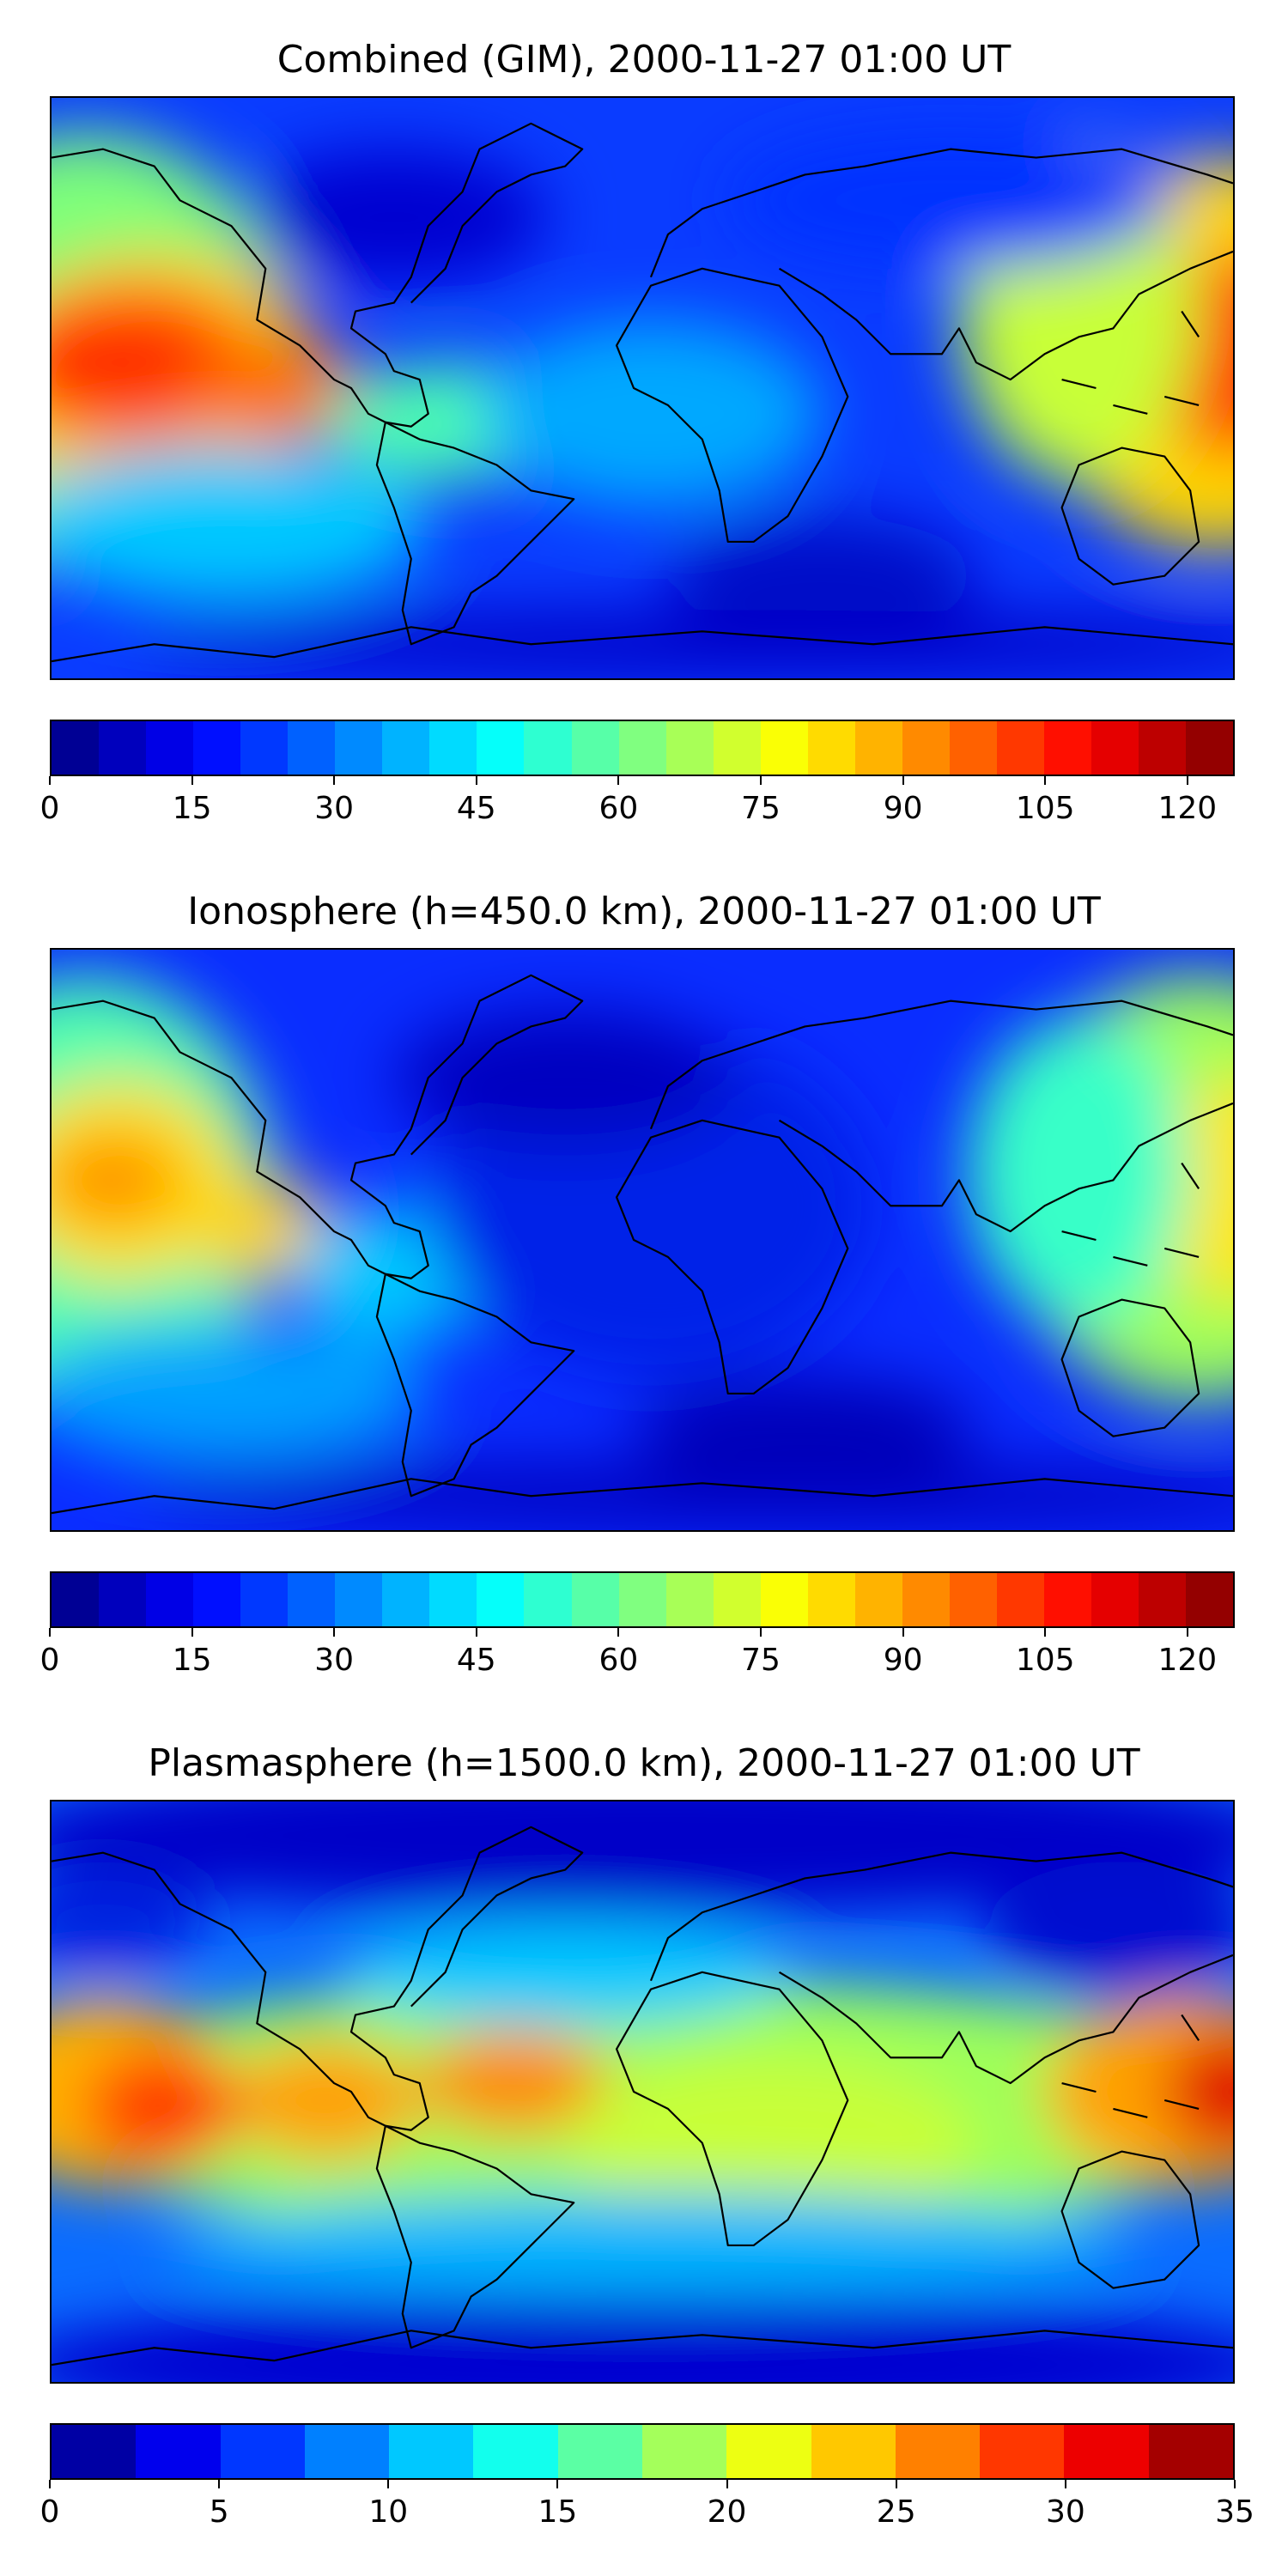 This screenshot has width=1288, height=2576. I want to click on colorbar-ionosphere, so click(642, 1599).